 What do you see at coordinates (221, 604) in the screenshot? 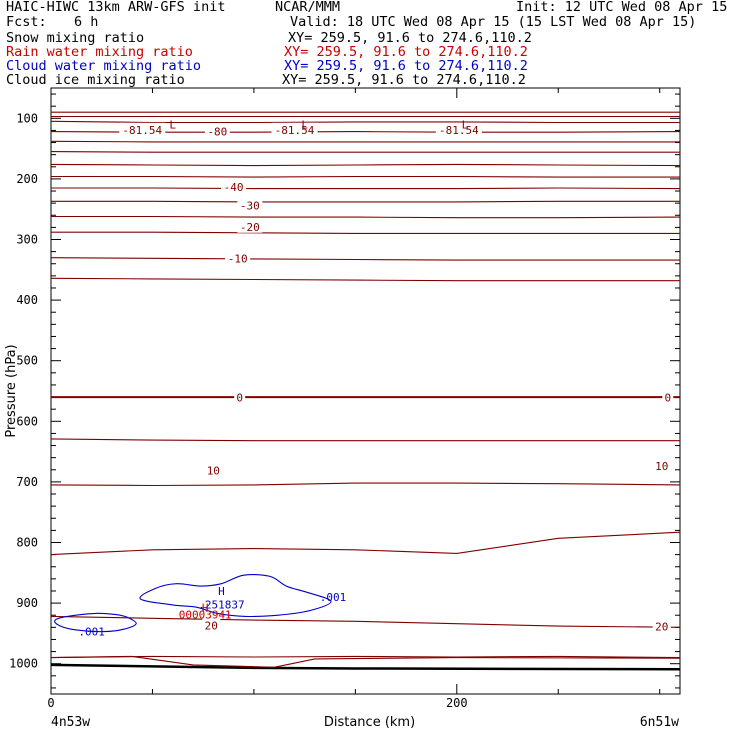
I see `cloud-water-max-value: .251837` at bounding box center [221, 604].